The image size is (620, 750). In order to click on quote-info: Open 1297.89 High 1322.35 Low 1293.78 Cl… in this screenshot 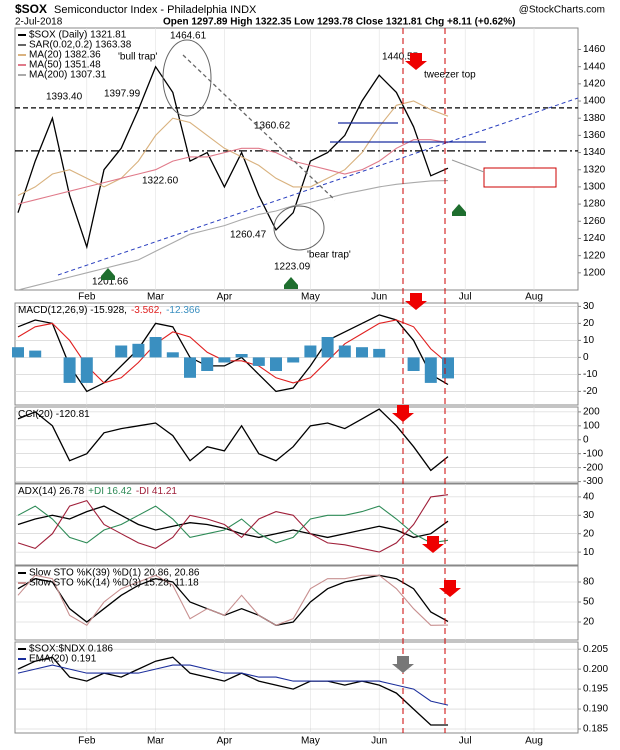, I will do `click(339, 22)`.